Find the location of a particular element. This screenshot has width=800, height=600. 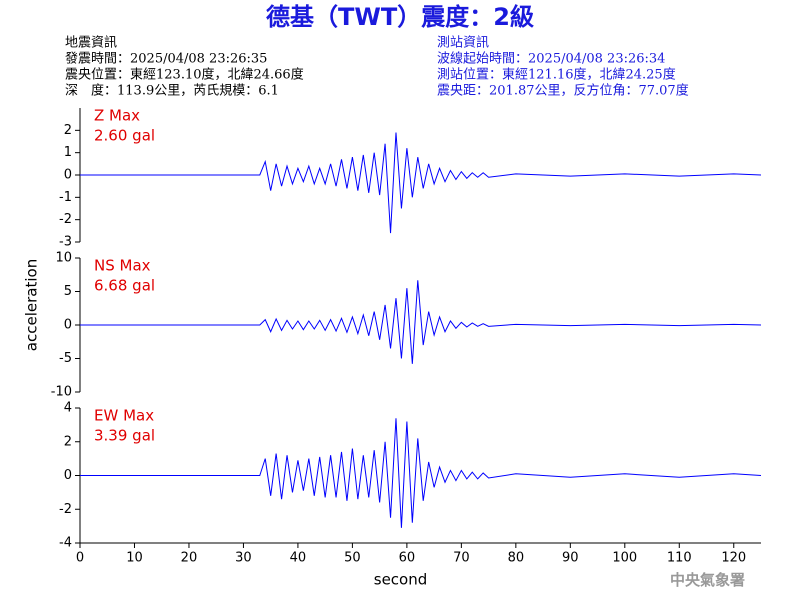

x-tick-label: 110 is located at coordinates (679, 558).